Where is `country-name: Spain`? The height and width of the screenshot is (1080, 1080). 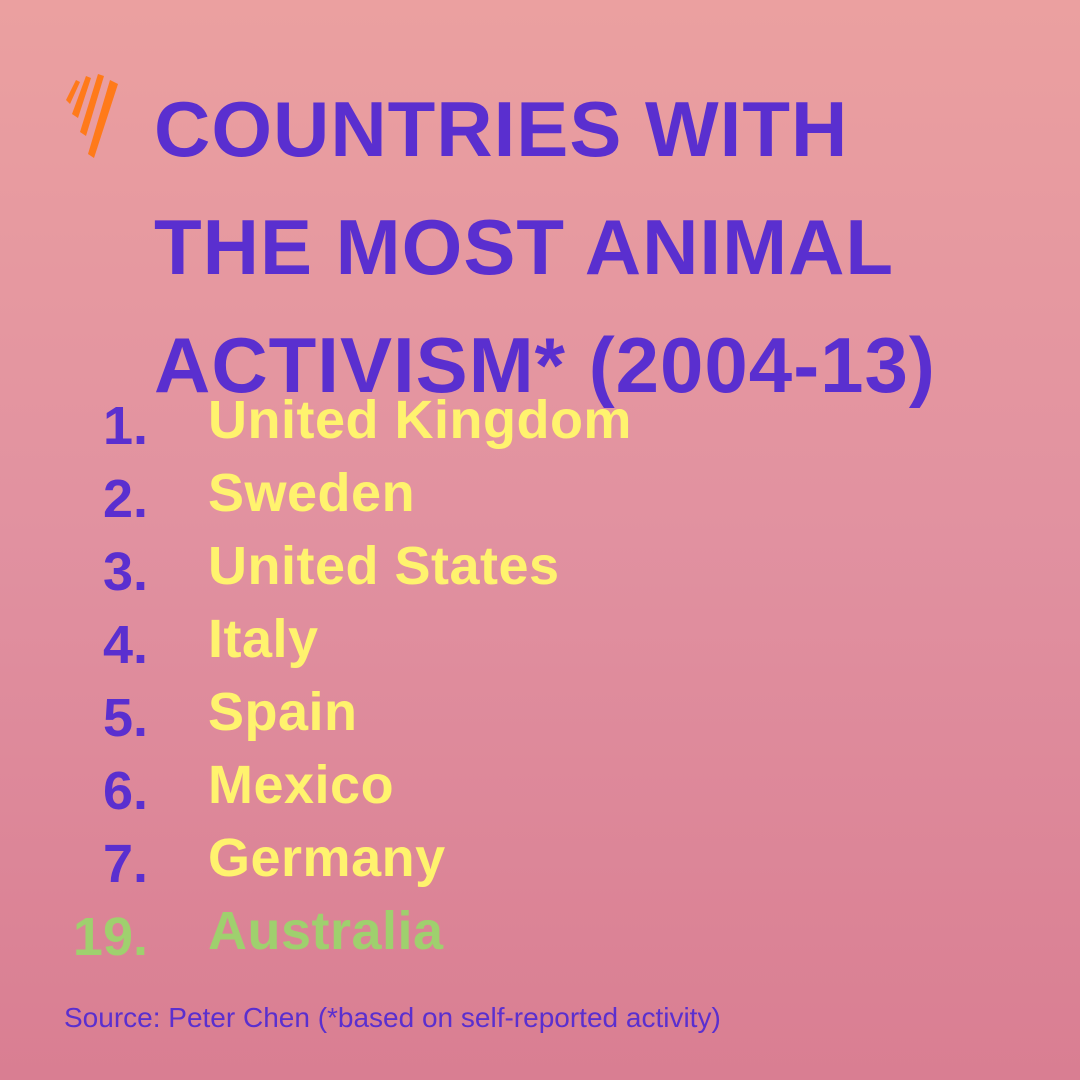 country-name: Spain is located at coordinates (283, 712).